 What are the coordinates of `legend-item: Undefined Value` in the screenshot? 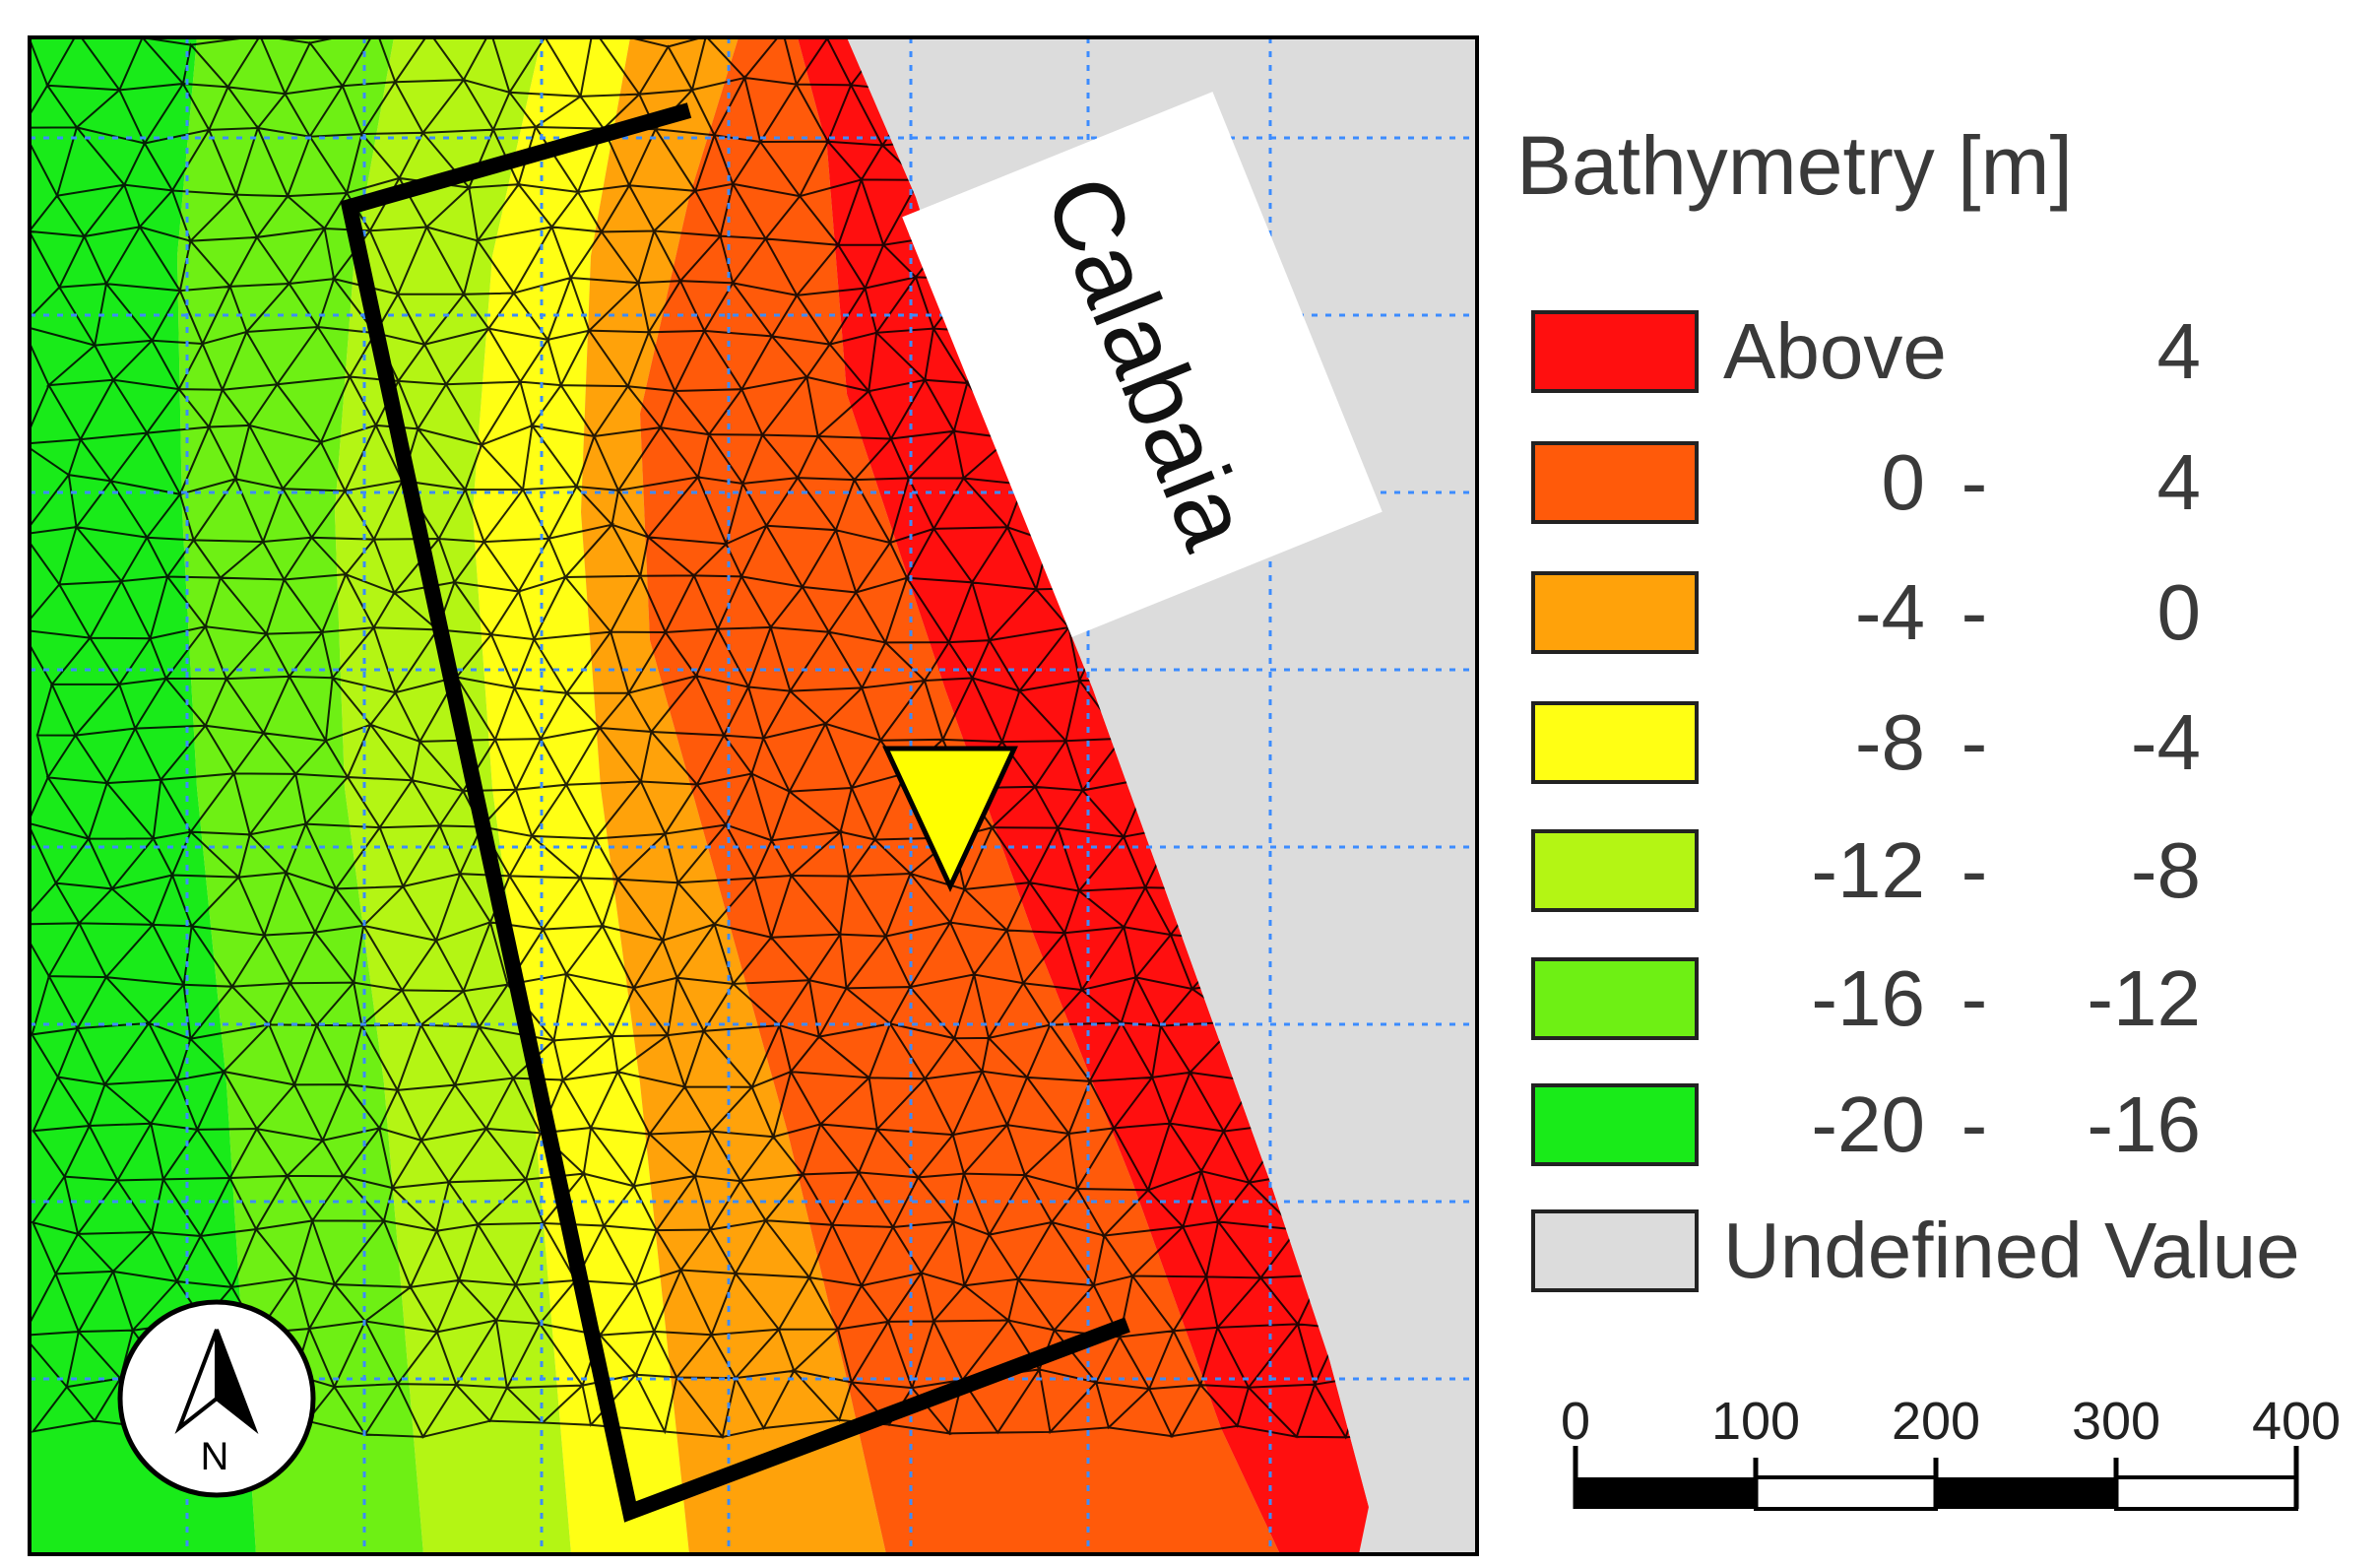 It's located at (1944, 1253).